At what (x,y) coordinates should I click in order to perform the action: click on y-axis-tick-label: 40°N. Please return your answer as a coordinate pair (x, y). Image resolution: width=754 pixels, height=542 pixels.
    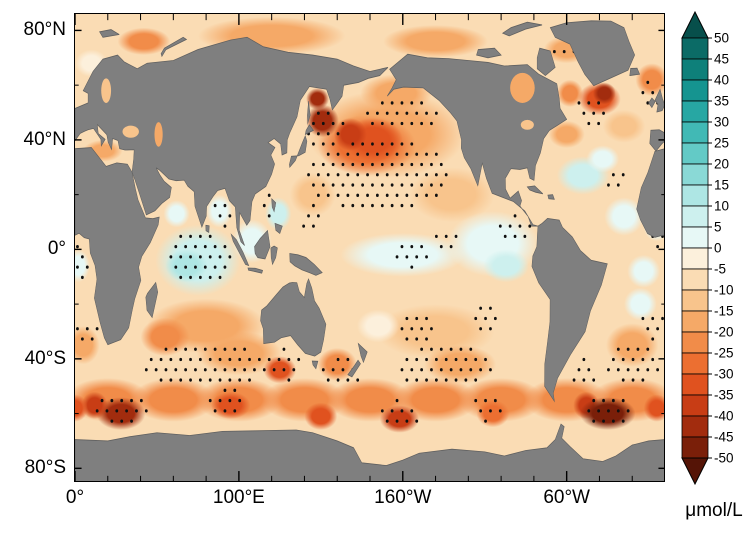
    Looking at the image, I should click on (44, 139).